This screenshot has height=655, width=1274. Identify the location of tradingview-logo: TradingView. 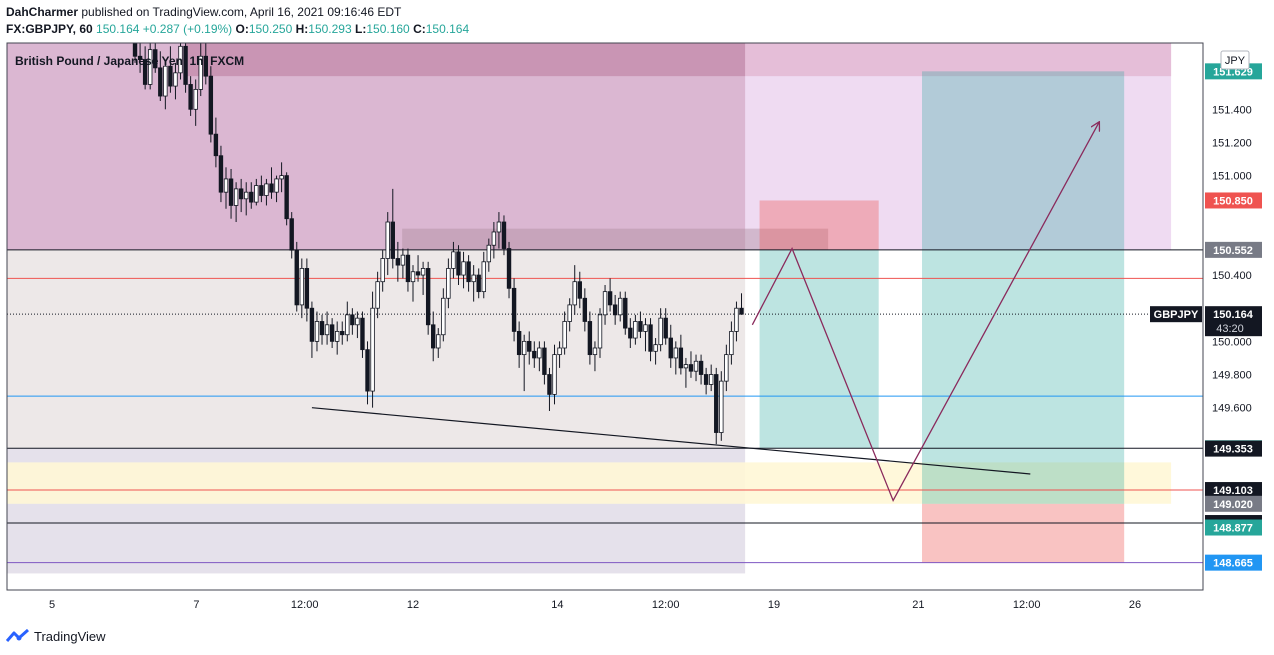
(56, 636).